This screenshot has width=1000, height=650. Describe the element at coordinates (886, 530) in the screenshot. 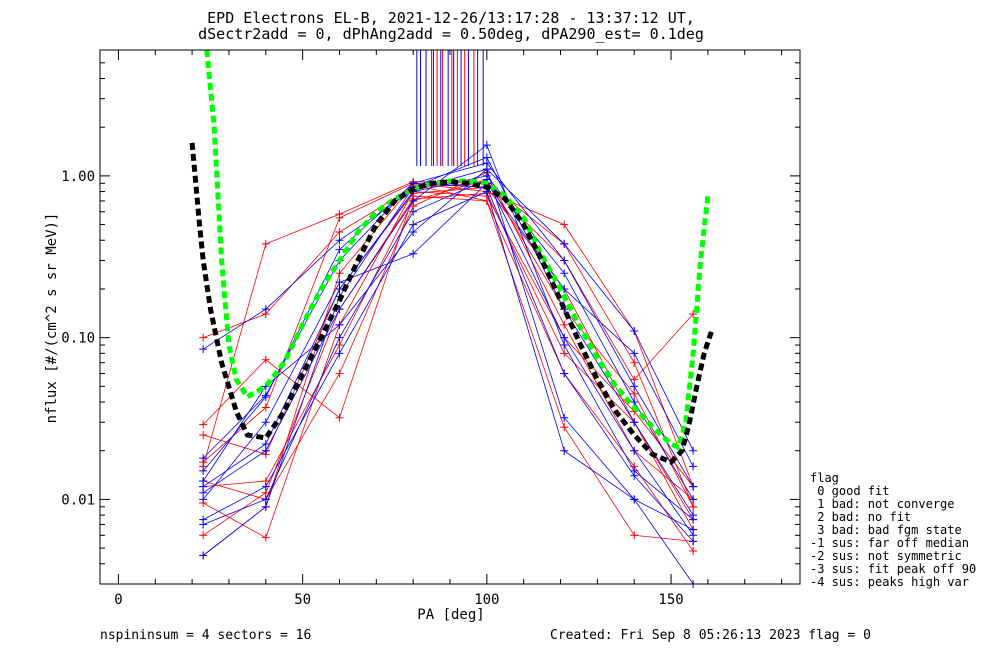

I see `legend-item: 3 bad: bad fgm state` at that location.